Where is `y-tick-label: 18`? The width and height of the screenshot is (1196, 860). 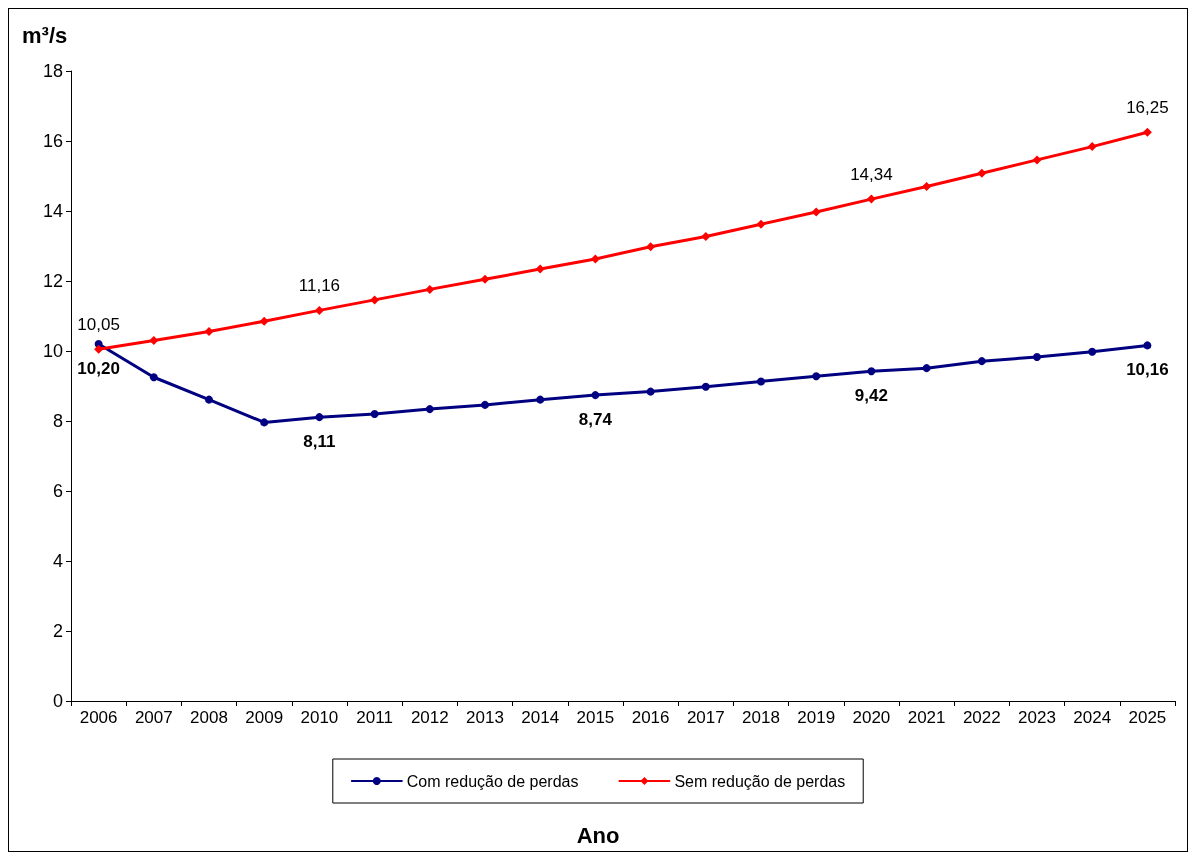 y-tick-label: 18 is located at coordinates (52, 71).